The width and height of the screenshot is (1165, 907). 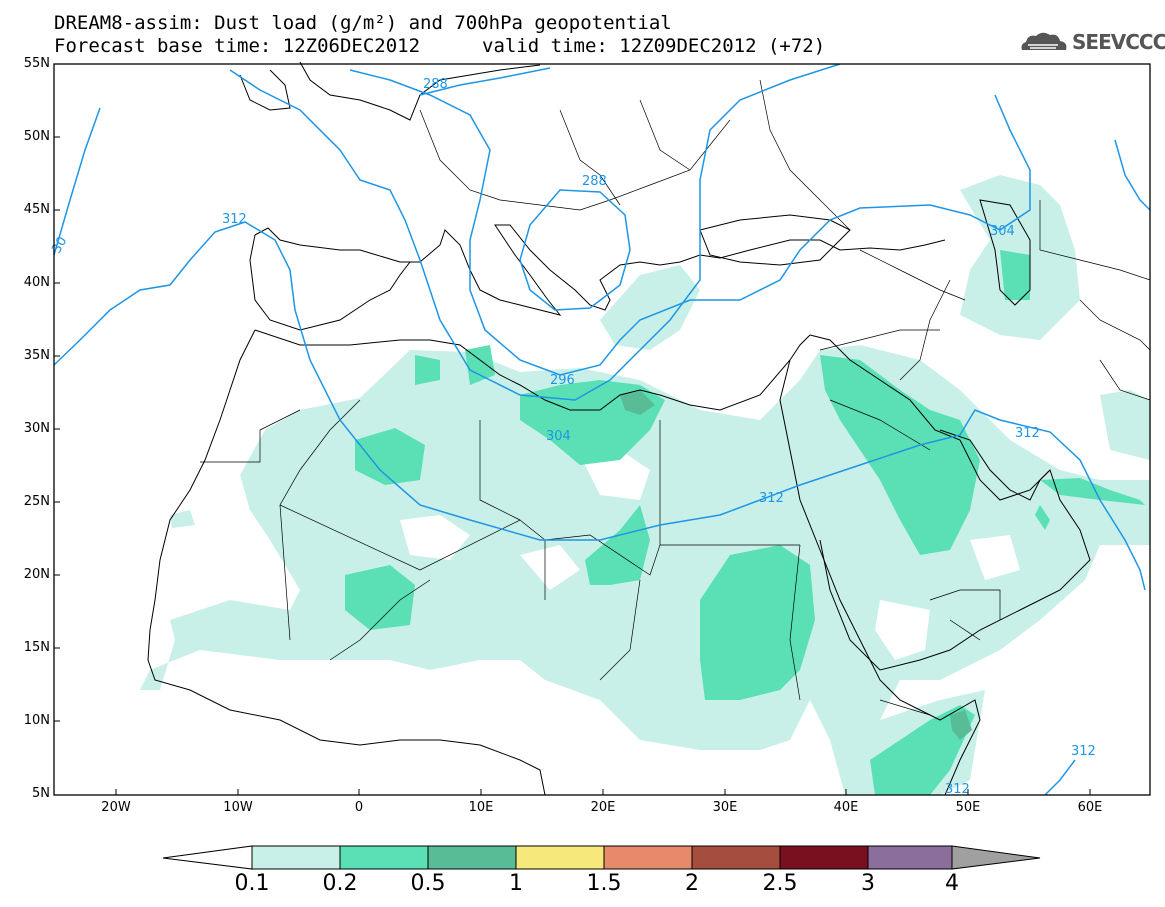 What do you see at coordinates (952, 883) in the screenshot?
I see `colorbar-label: 4` at bounding box center [952, 883].